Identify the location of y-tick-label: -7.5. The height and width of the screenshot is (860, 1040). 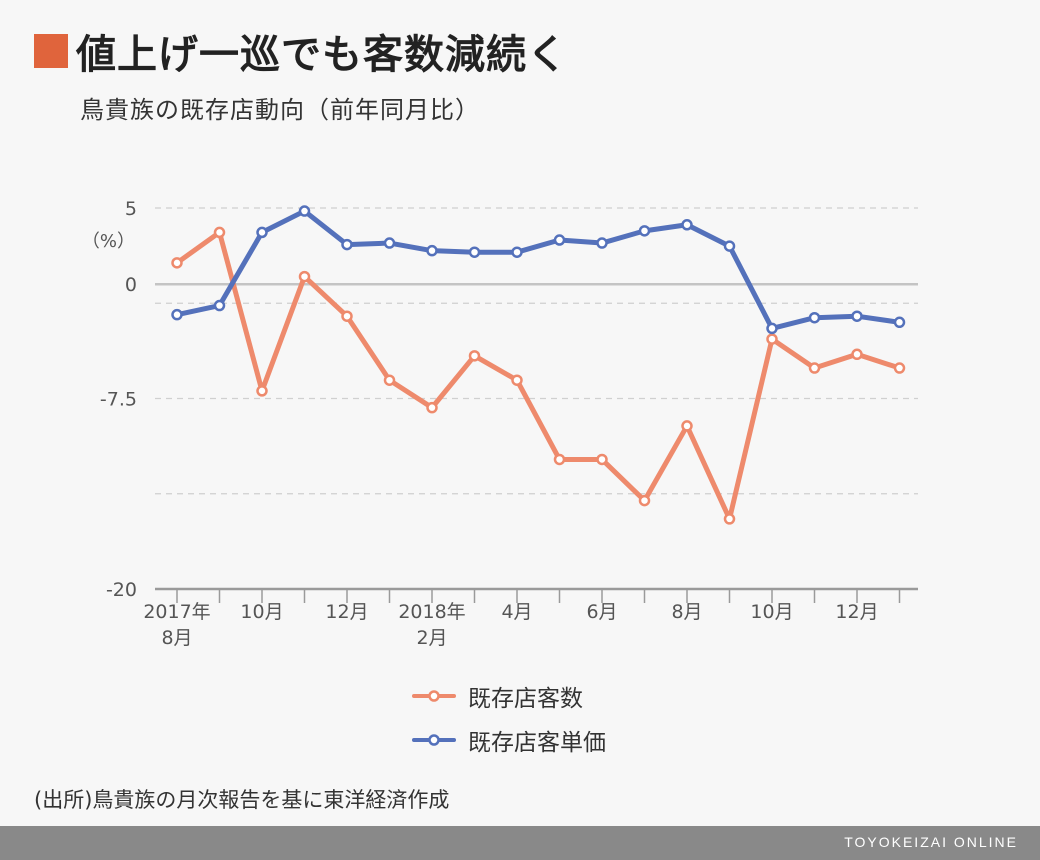
(118, 400).